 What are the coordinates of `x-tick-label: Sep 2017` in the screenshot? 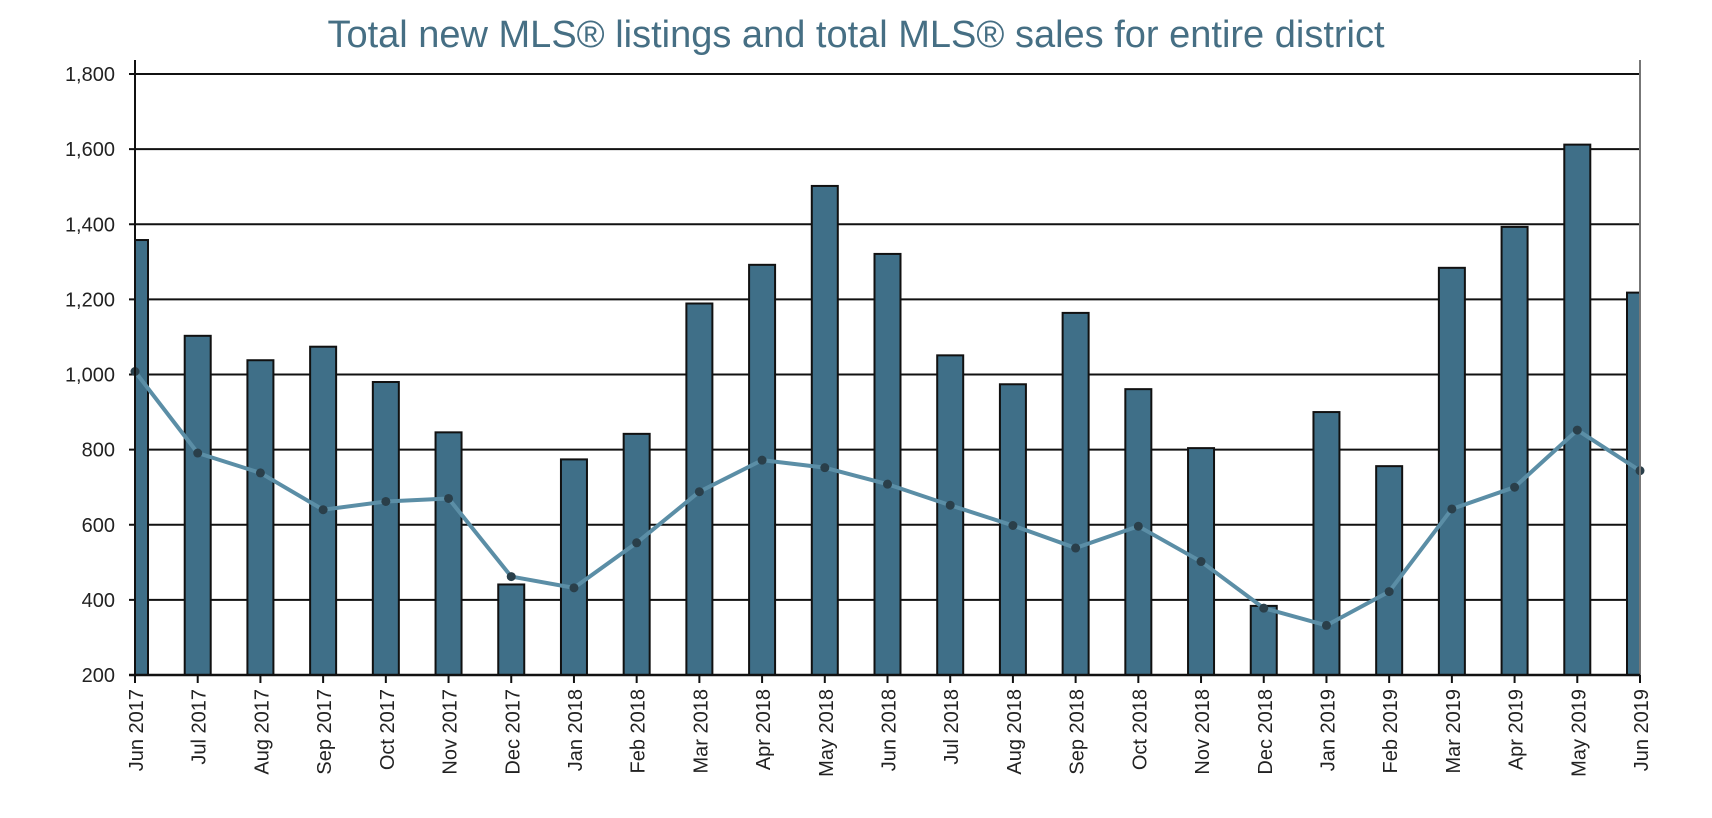 It's located at (325, 732).